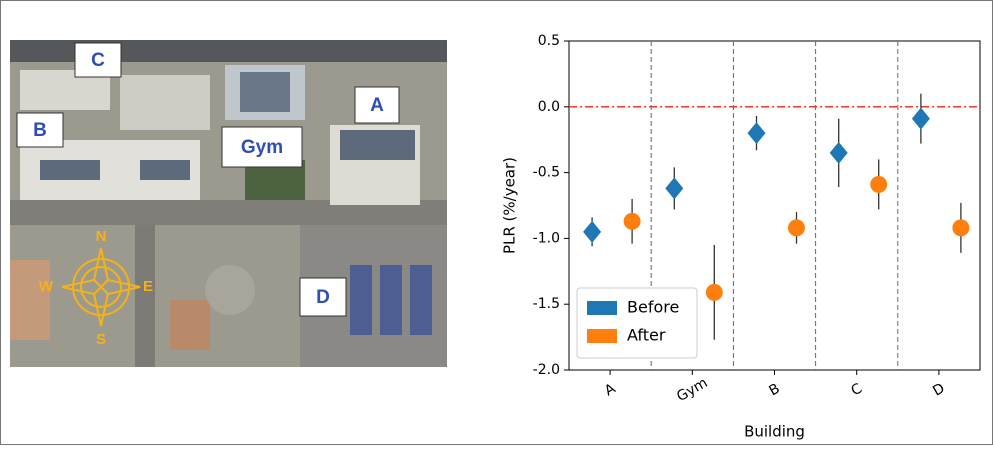  I want to click on x-axis-label: Building, so click(774, 432).